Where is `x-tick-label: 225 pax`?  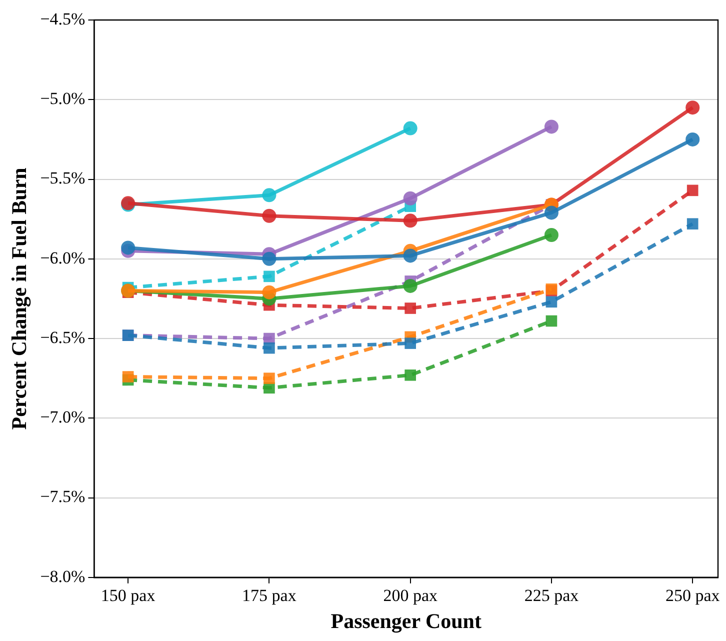
x-tick-label: 225 pax is located at coordinates (552, 596).